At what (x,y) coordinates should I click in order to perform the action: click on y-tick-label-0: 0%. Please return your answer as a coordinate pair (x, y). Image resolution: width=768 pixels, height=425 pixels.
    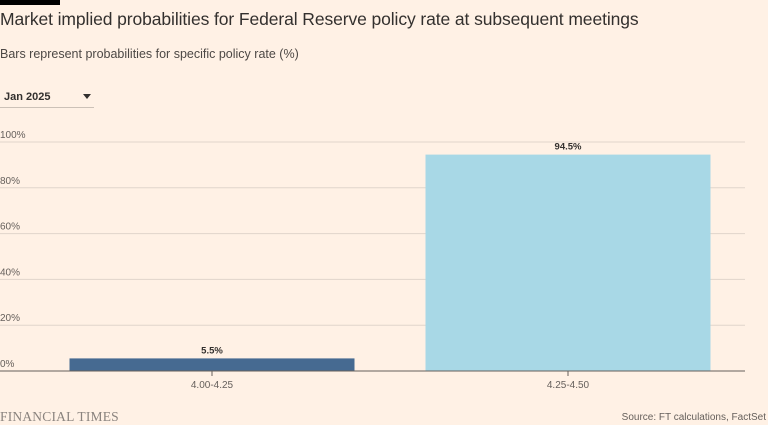
    Looking at the image, I should click on (7, 364).